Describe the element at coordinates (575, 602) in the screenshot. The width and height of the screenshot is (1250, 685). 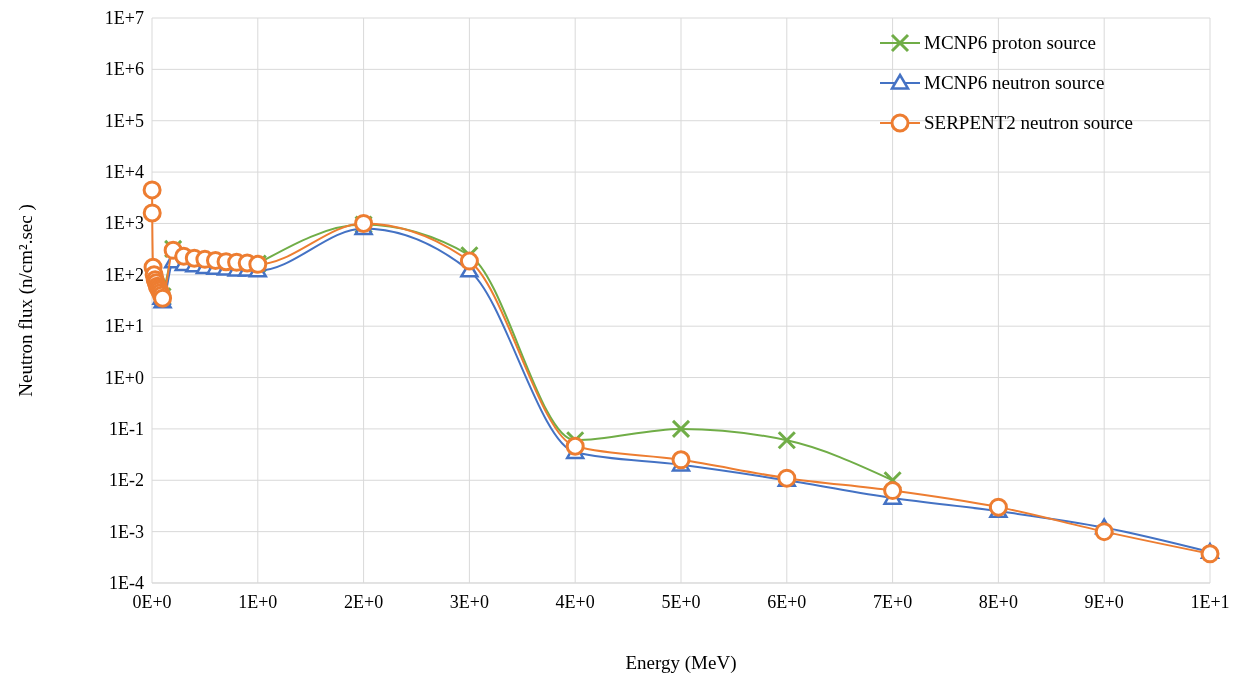
I see `x-tick-label: 4E+0` at that location.